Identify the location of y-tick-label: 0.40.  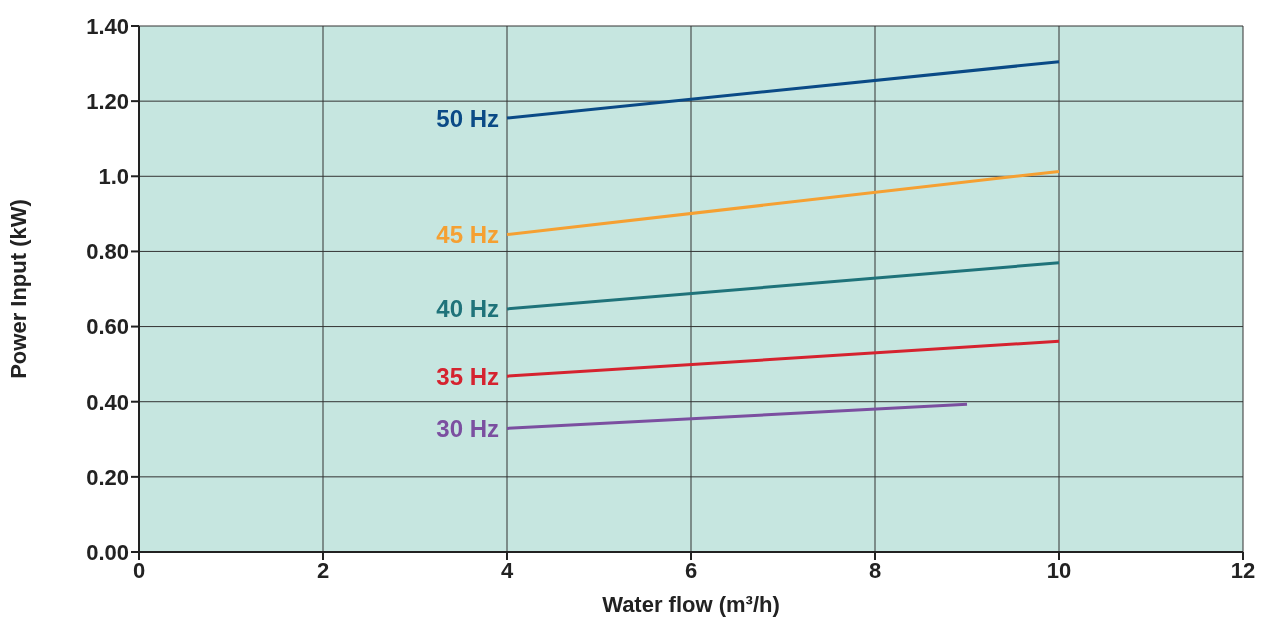
(107, 402).